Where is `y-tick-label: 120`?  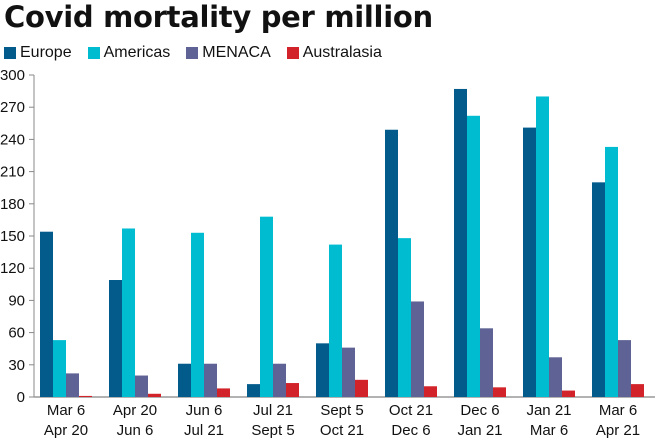 y-tick-label: 120 is located at coordinates (12, 268).